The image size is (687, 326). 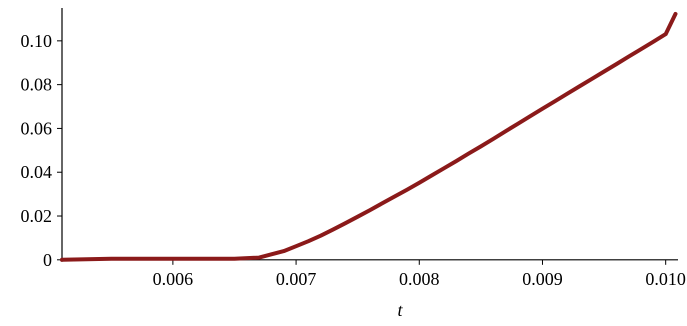 I want to click on x-axis-title: t, so click(x=400, y=310).